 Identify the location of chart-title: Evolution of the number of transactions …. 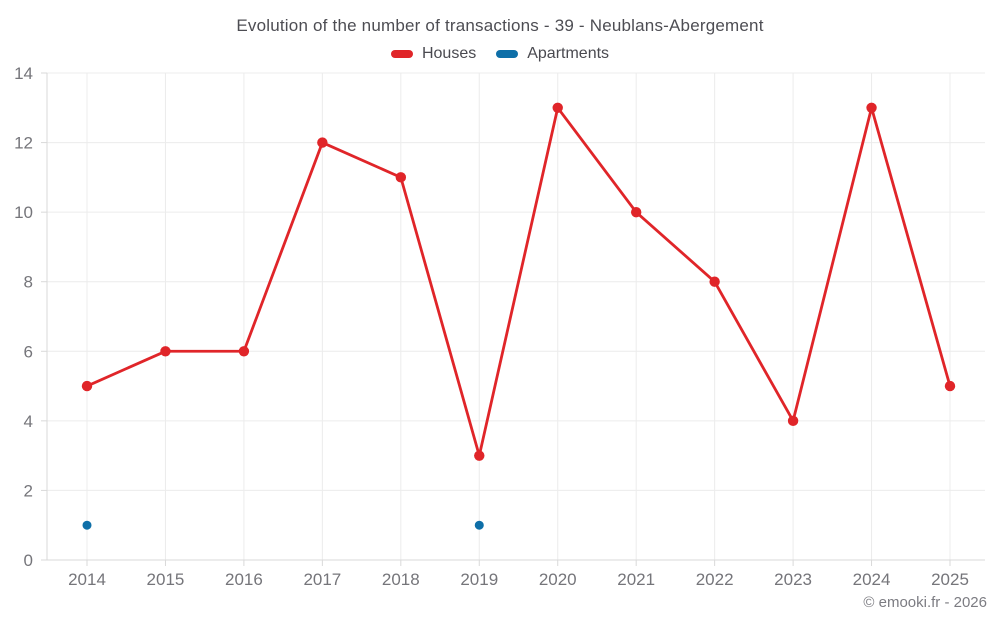
(500, 25).